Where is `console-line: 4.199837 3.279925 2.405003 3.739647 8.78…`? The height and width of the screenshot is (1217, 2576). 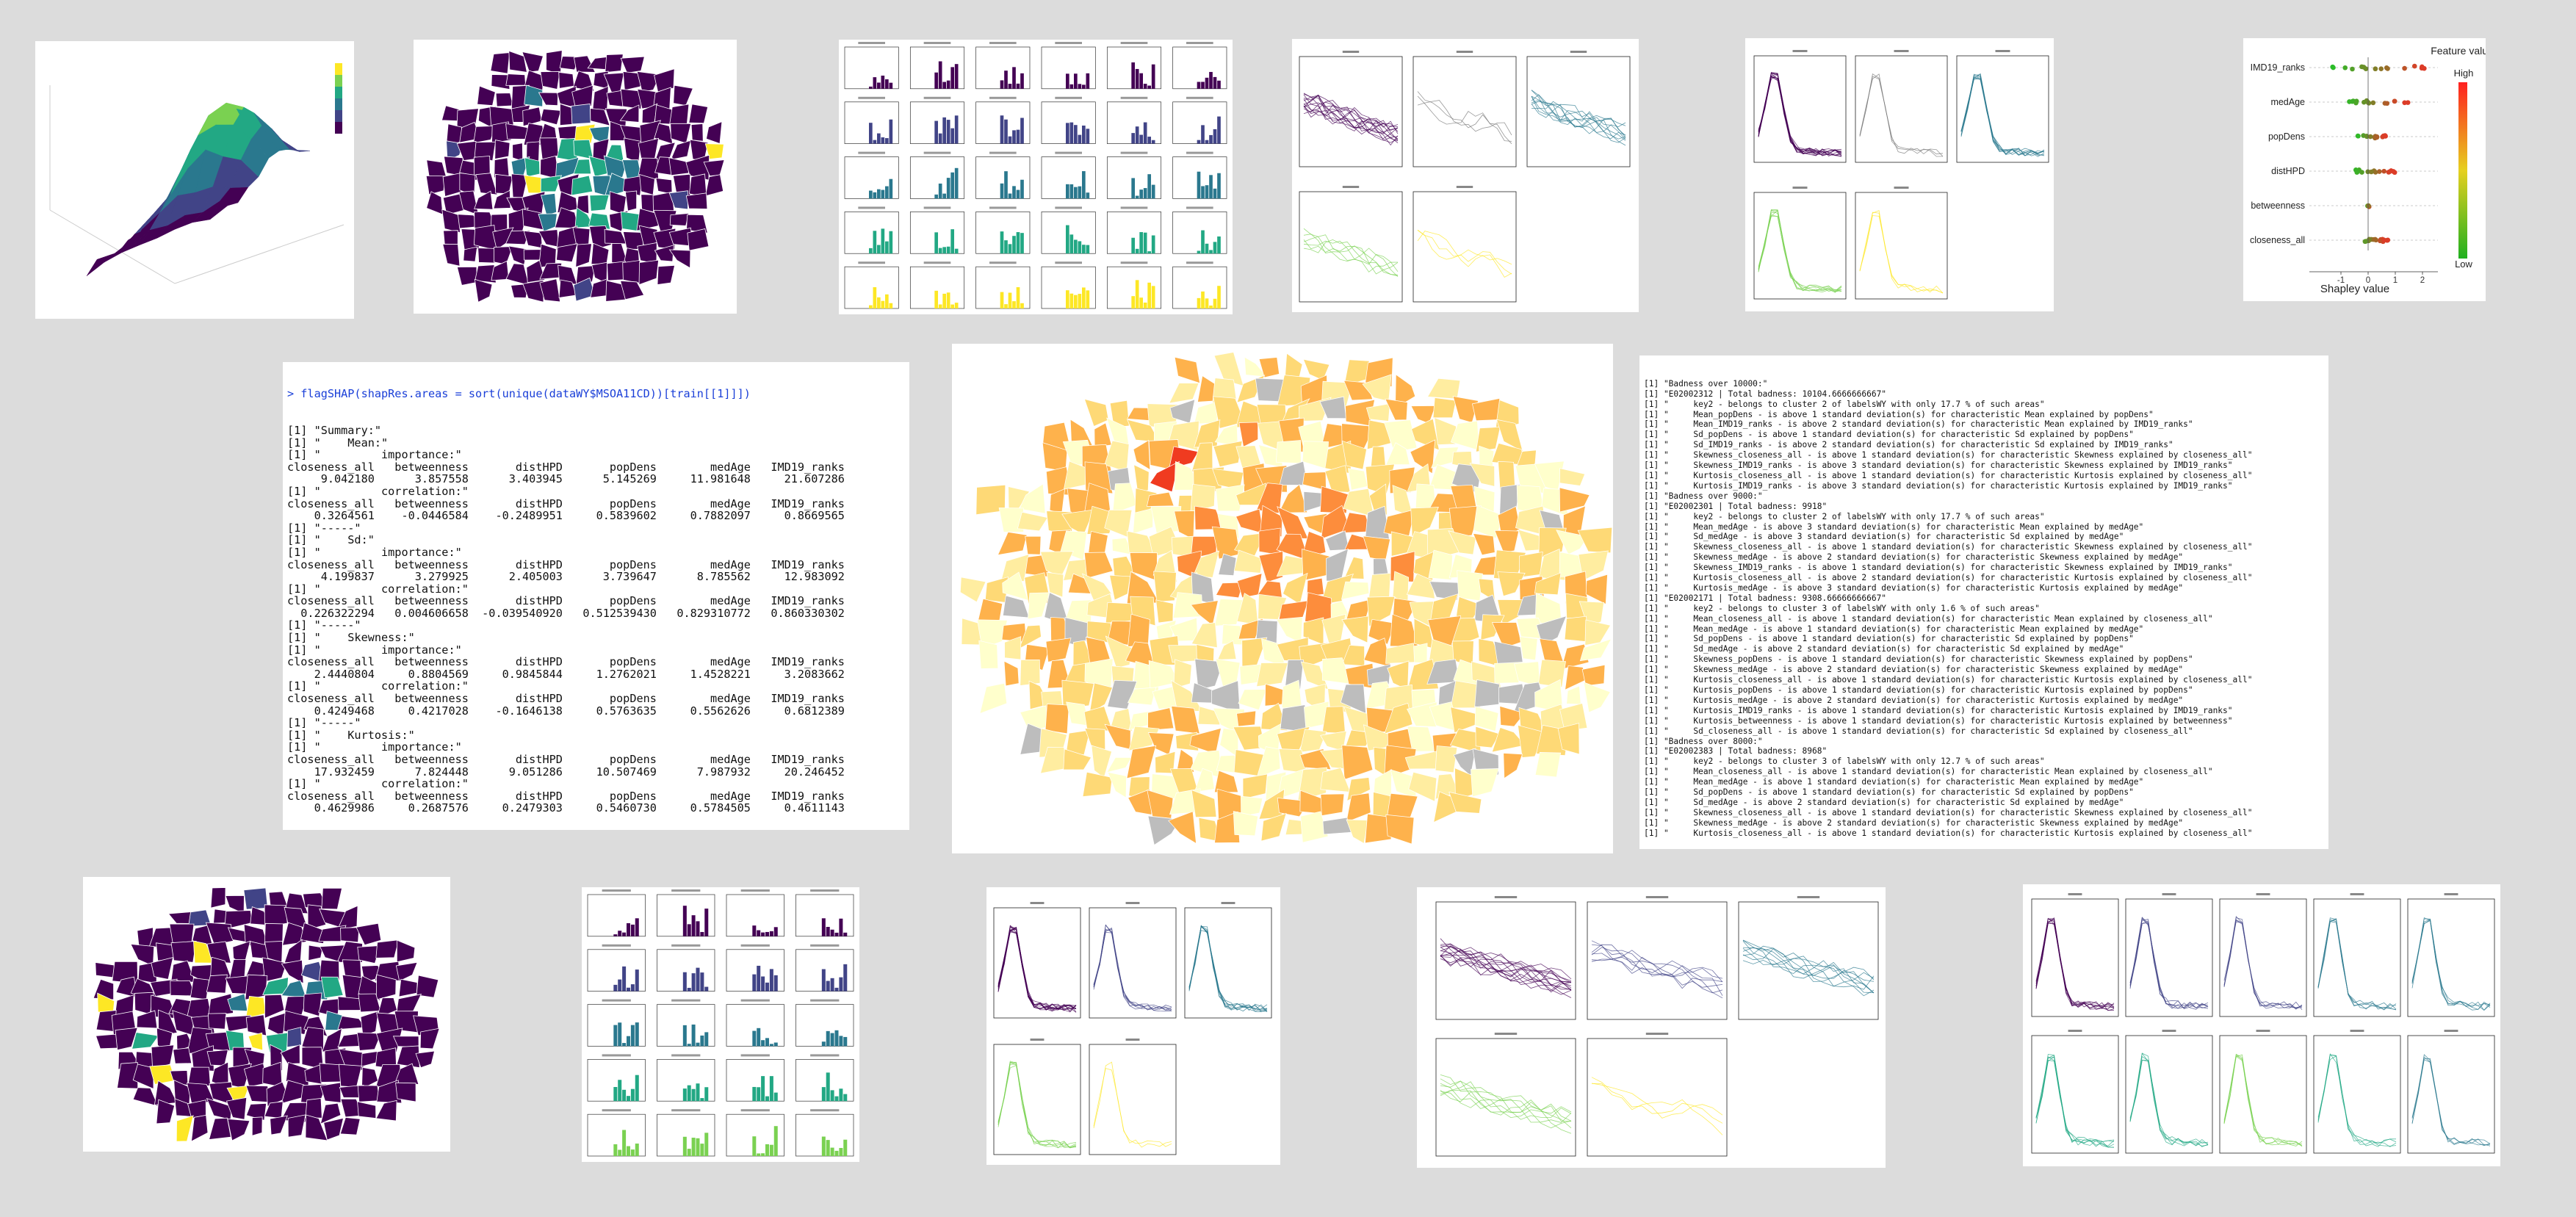
console-line: 4.199837 3.279925 2.405003 3.739647 8.78… is located at coordinates (566, 577).